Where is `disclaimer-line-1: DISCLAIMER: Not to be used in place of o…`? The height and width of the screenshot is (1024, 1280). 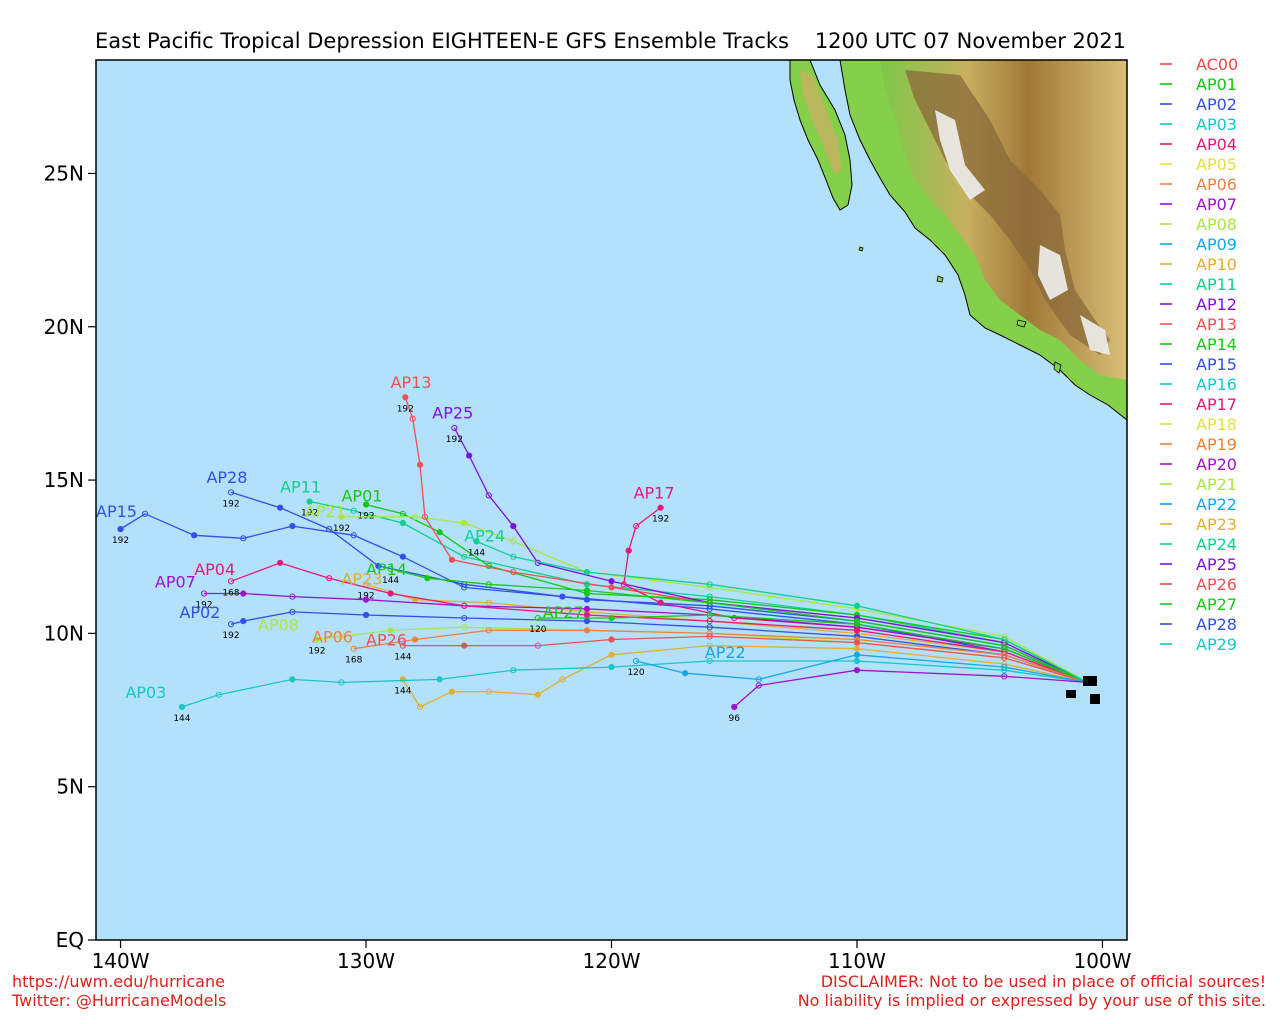
disclaimer-line-1: DISCLAIMER: Not to be used in place of o… is located at coordinates (1043, 981).